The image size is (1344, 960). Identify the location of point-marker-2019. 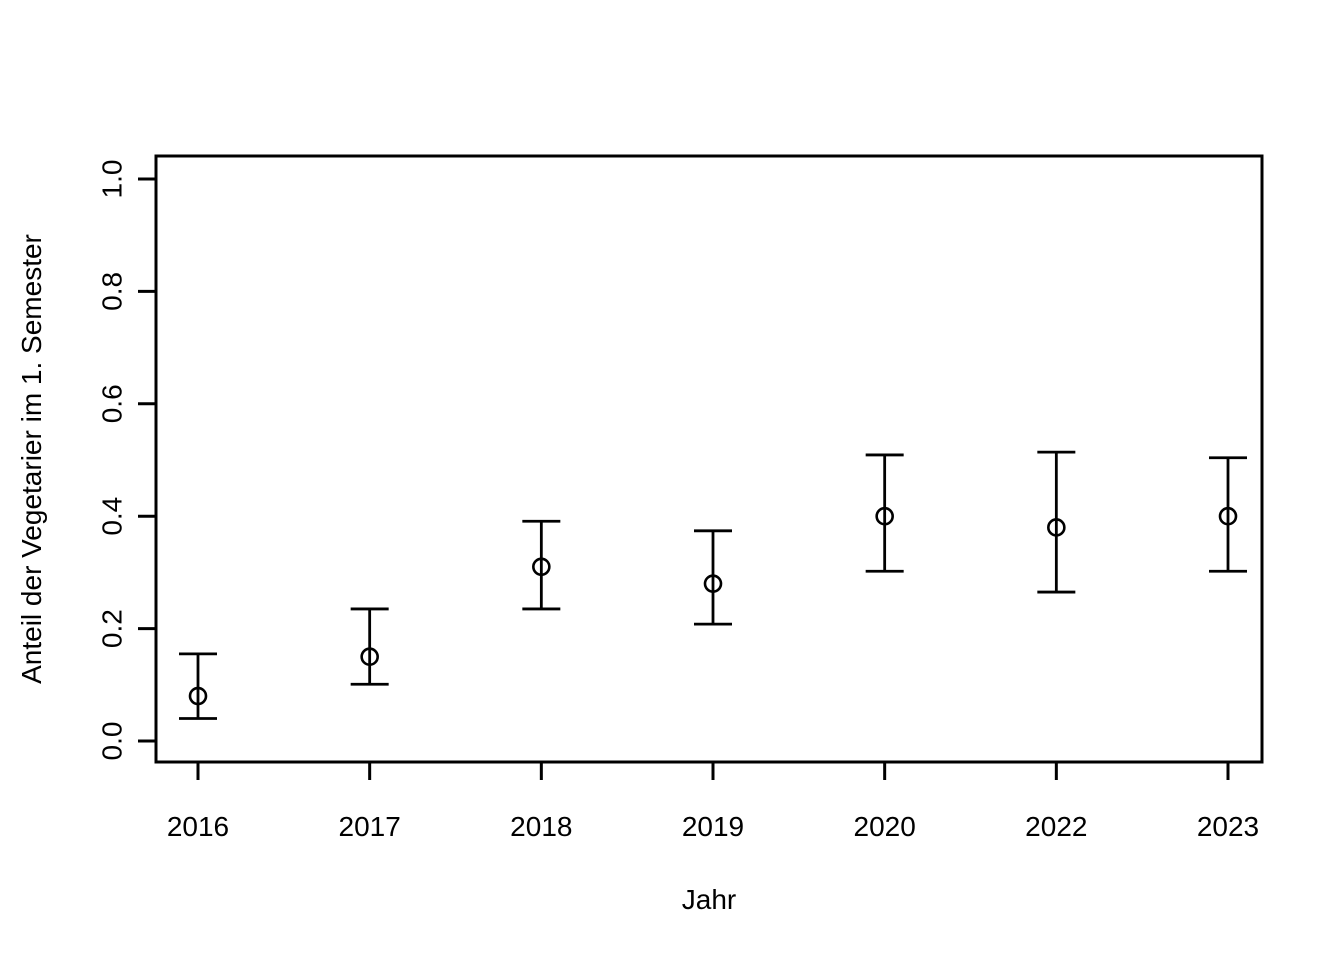
(713, 583).